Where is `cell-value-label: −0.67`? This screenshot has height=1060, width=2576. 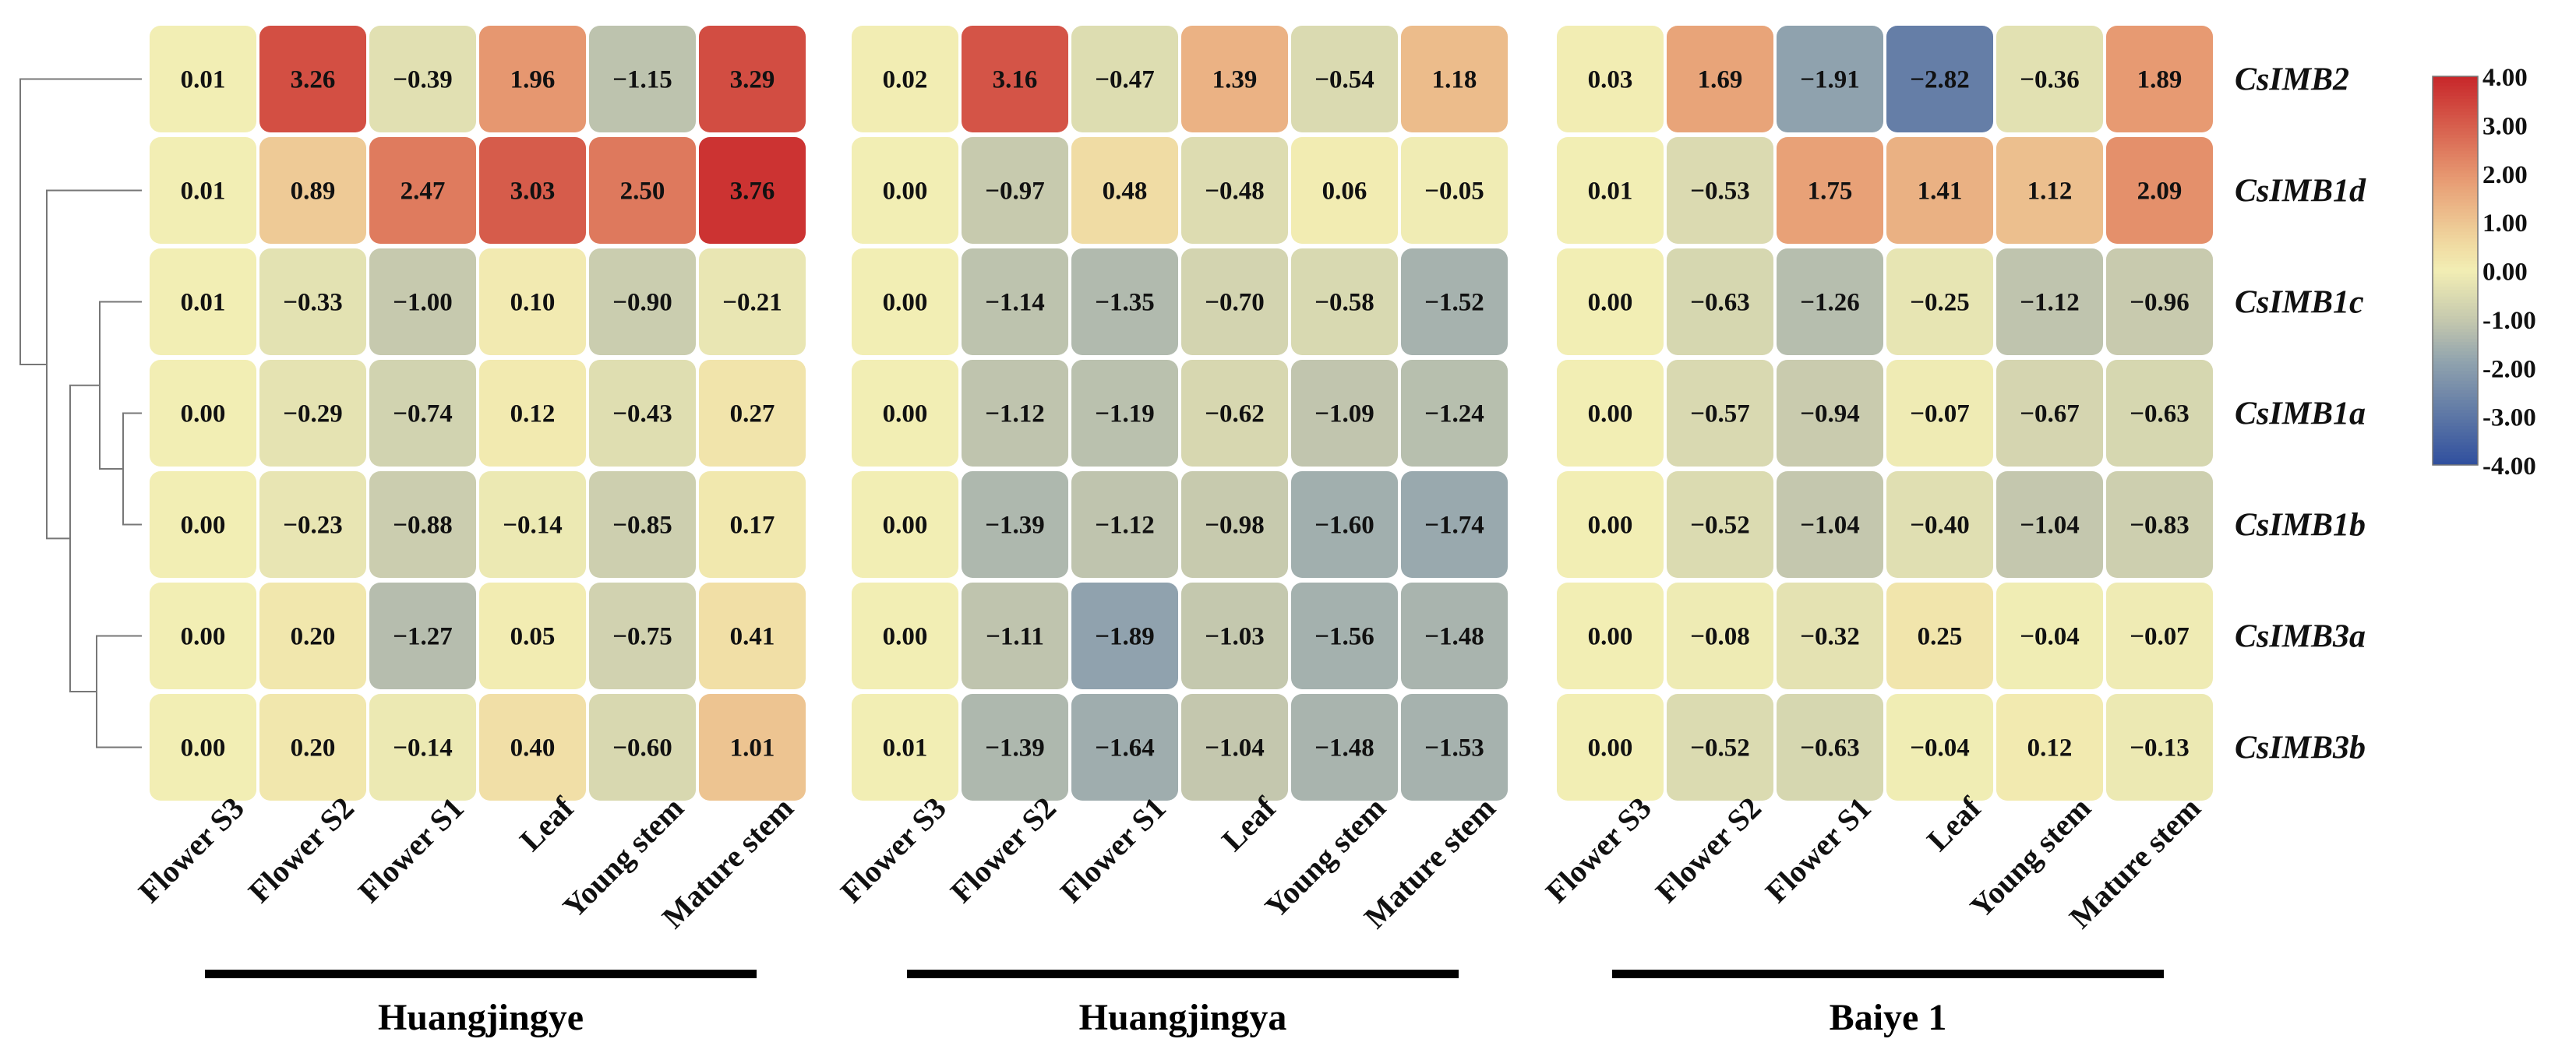
cell-value-label: −0.67 is located at coordinates (2050, 414).